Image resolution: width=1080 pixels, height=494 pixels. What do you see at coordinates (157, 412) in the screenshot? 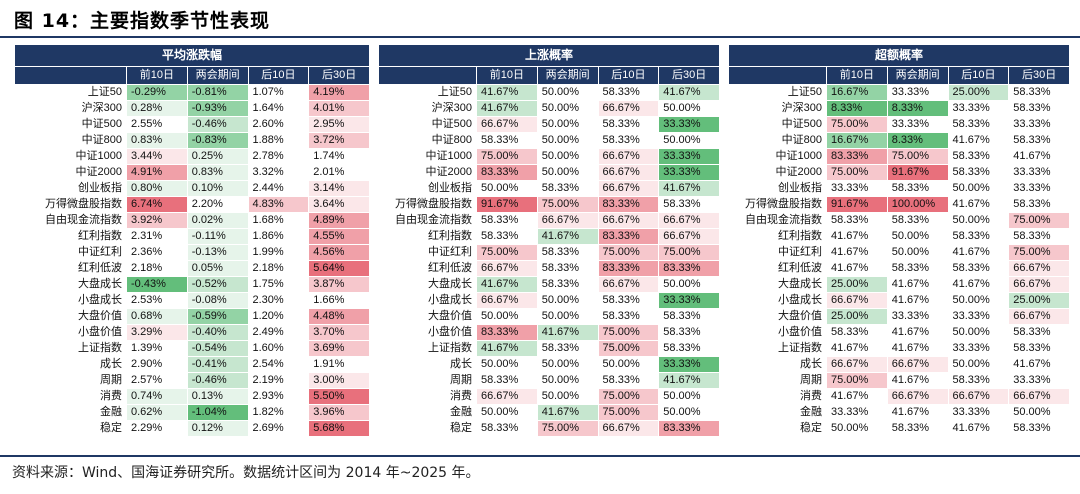
I see `value-cell: 0.62%` at bounding box center [157, 412].